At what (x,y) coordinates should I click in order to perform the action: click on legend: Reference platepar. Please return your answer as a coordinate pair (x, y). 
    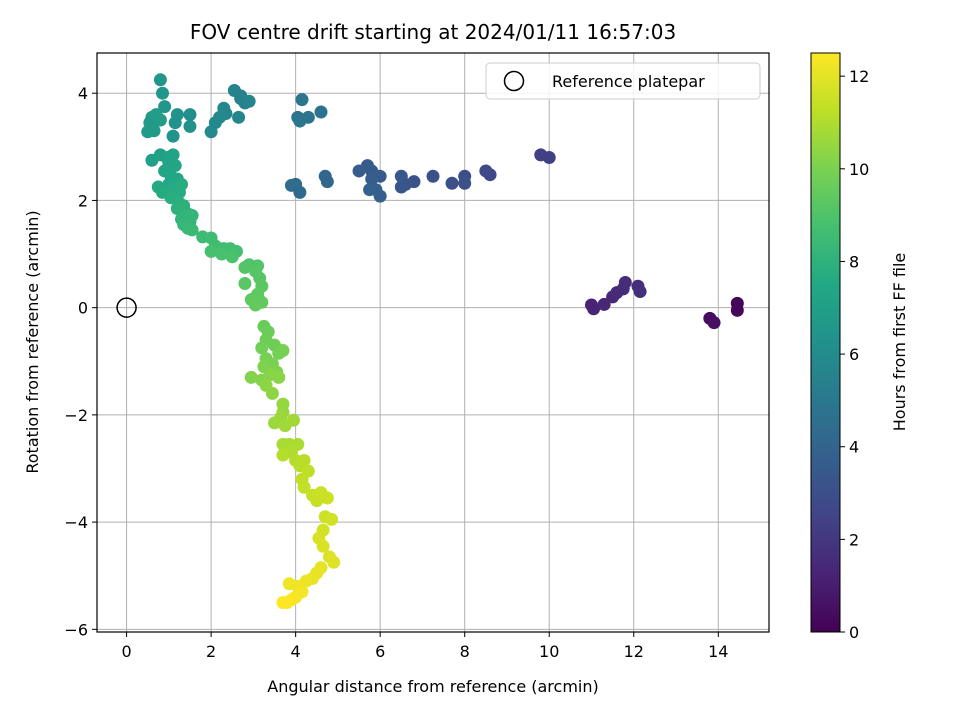
    Looking at the image, I should click on (623, 81).